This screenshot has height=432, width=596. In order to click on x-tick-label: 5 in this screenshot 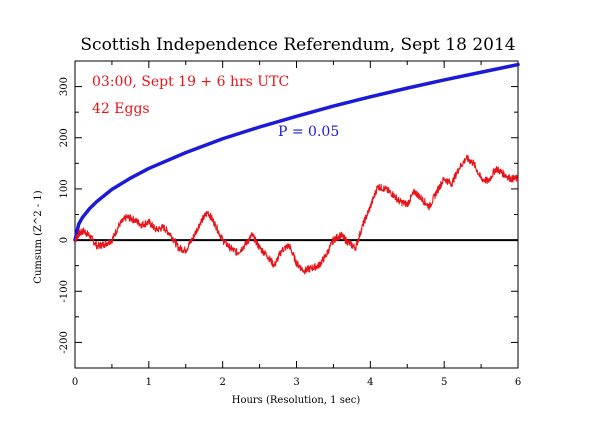, I will do `click(444, 382)`.